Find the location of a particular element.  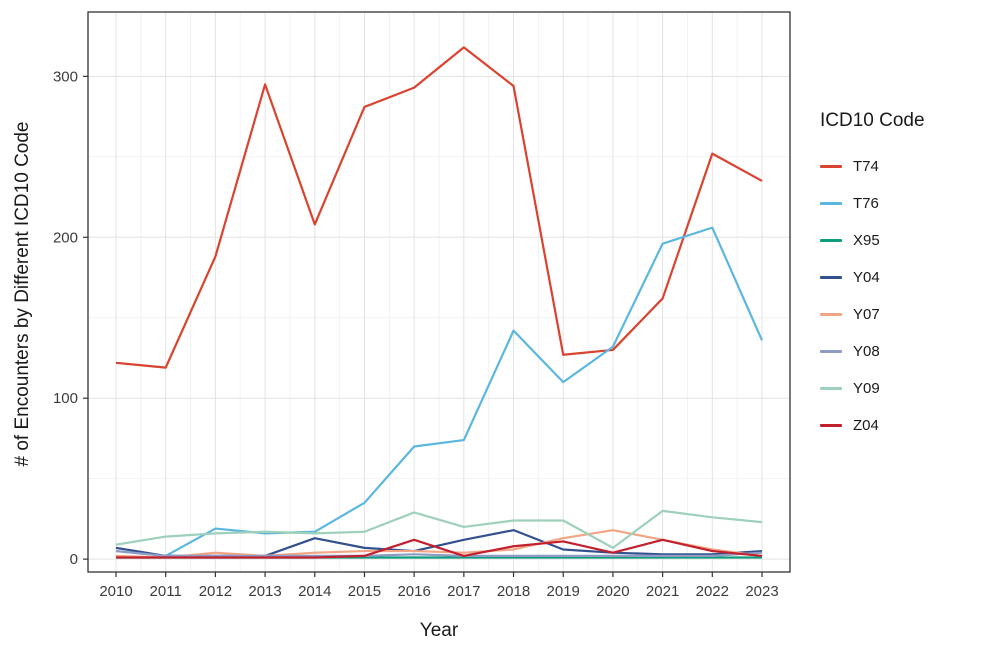

x-tick-label: 2011 is located at coordinates (166, 591).